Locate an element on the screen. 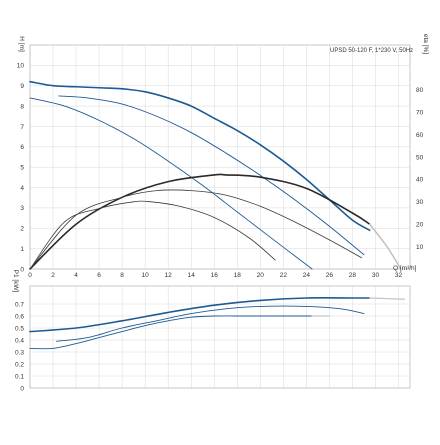 This screenshot has height=445, width=440. head-tick-label: 1 is located at coordinates (22, 249).